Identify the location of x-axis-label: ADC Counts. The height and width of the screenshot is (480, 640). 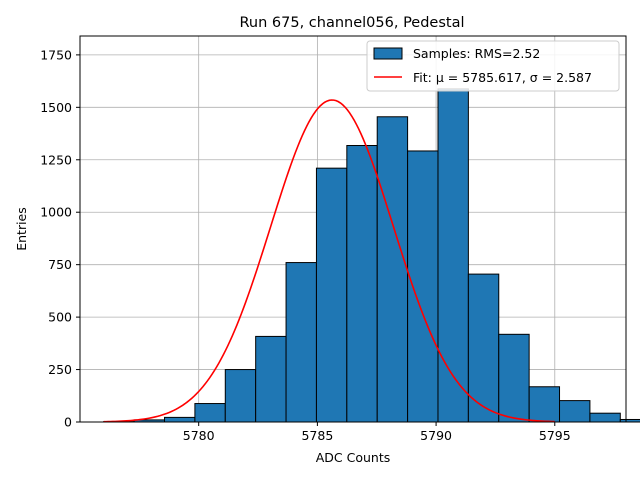
(353, 457).